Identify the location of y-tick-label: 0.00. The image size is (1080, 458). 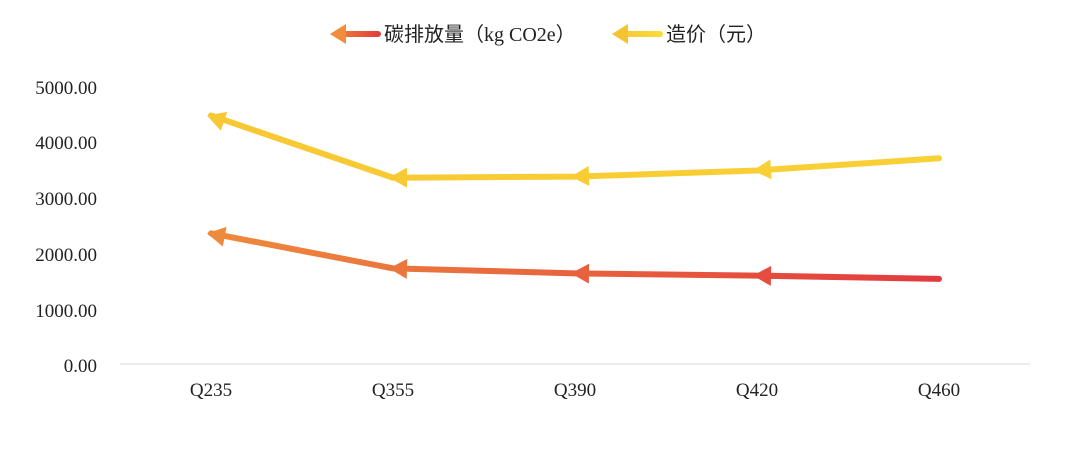
(80, 366).